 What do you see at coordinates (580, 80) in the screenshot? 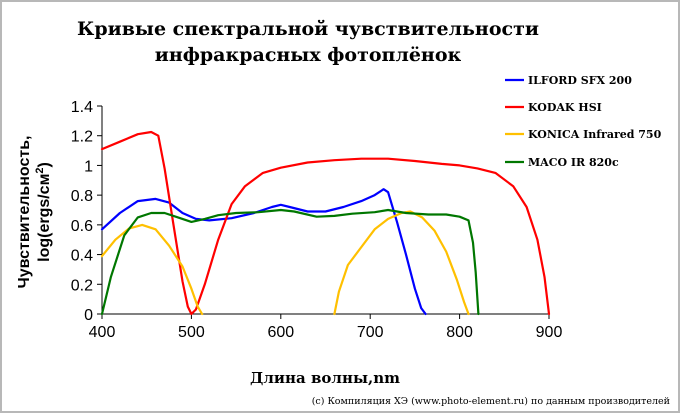
I see `legend-label-0: ILFORD SFX 200` at bounding box center [580, 80].